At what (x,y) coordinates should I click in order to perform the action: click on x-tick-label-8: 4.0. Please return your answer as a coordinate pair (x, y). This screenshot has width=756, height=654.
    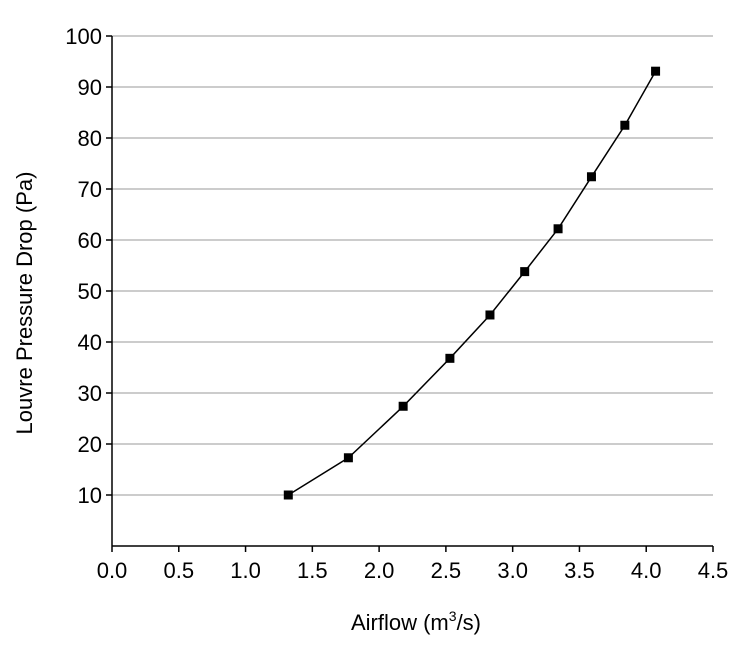
    Looking at the image, I should click on (646, 570).